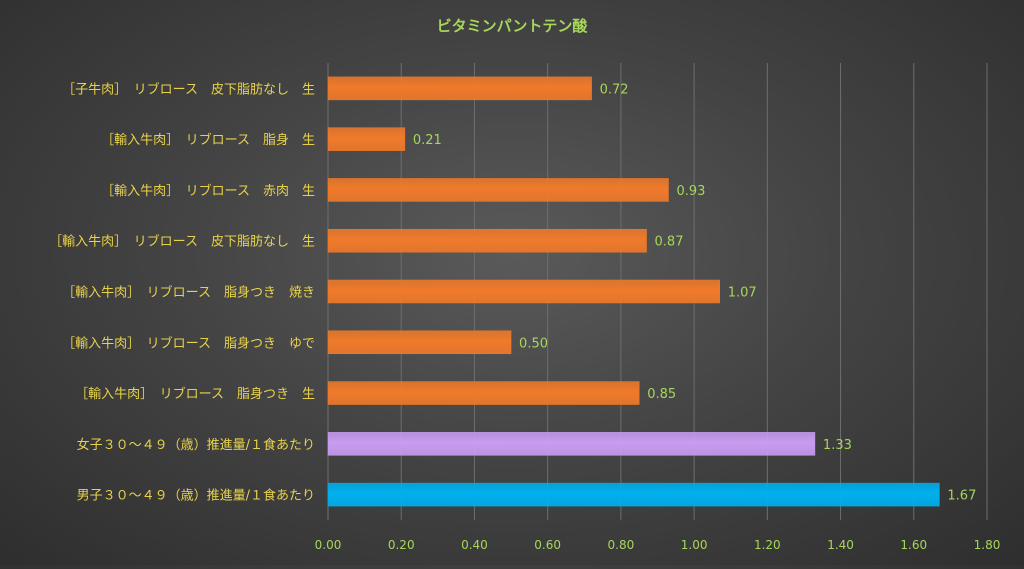 Image resolution: width=1024 pixels, height=569 pixels. What do you see at coordinates (913, 545) in the screenshot?
I see `x-tick-label: 1.60` at bounding box center [913, 545].